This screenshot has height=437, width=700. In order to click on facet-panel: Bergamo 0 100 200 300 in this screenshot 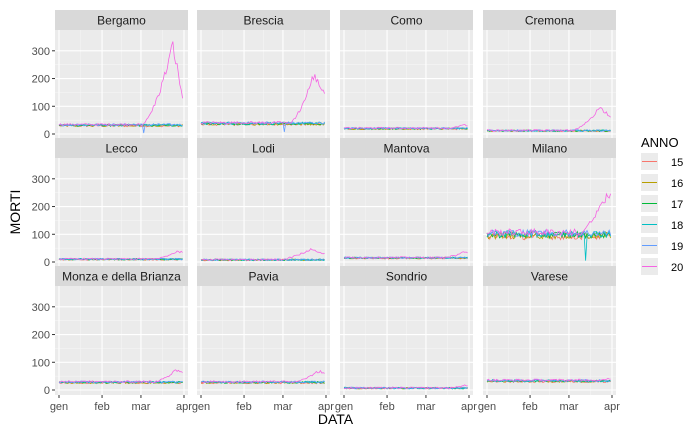, I will do `click(110, 75)`.